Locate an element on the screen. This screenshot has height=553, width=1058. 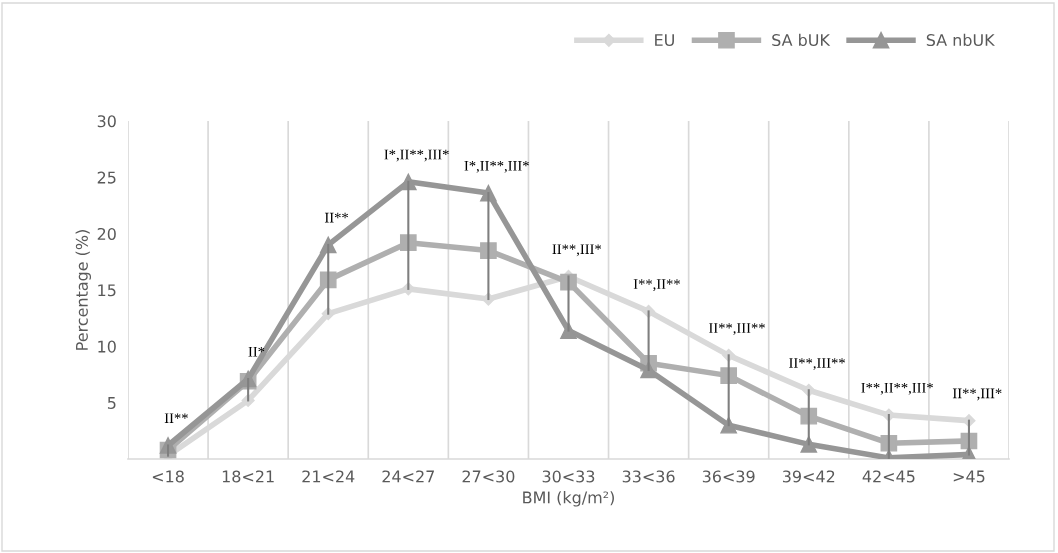
annotation: II* is located at coordinates (256, 351).